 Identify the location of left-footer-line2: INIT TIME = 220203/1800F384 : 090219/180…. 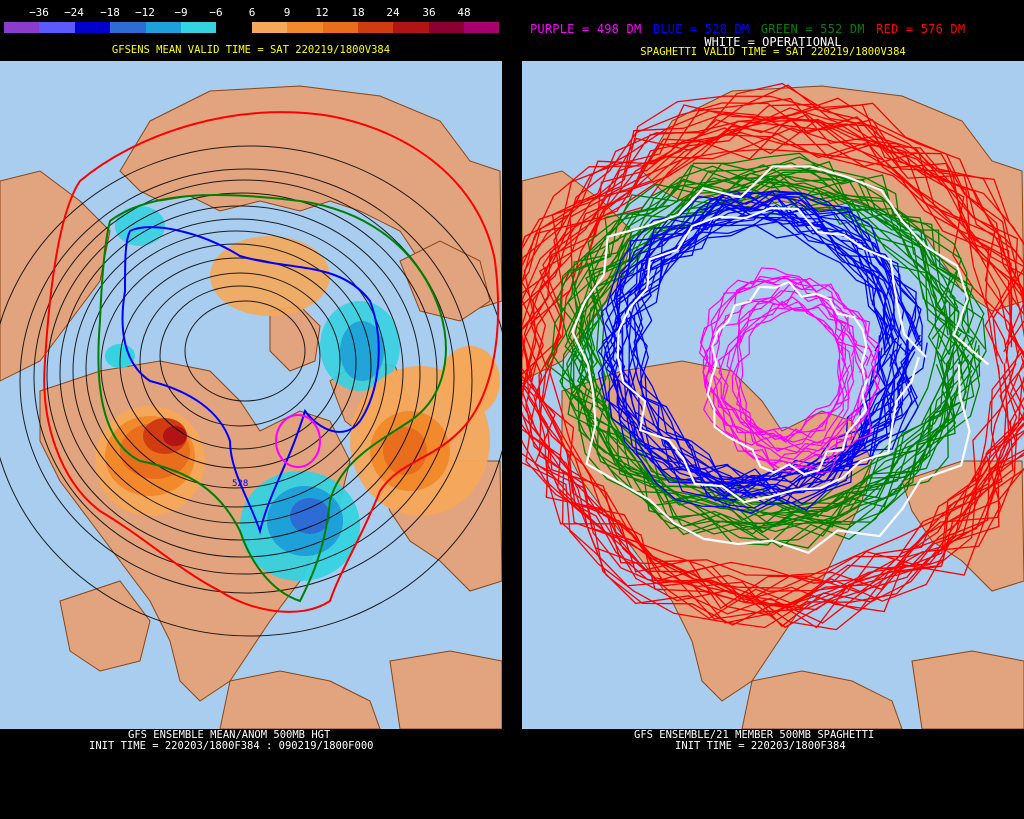
(231, 746).